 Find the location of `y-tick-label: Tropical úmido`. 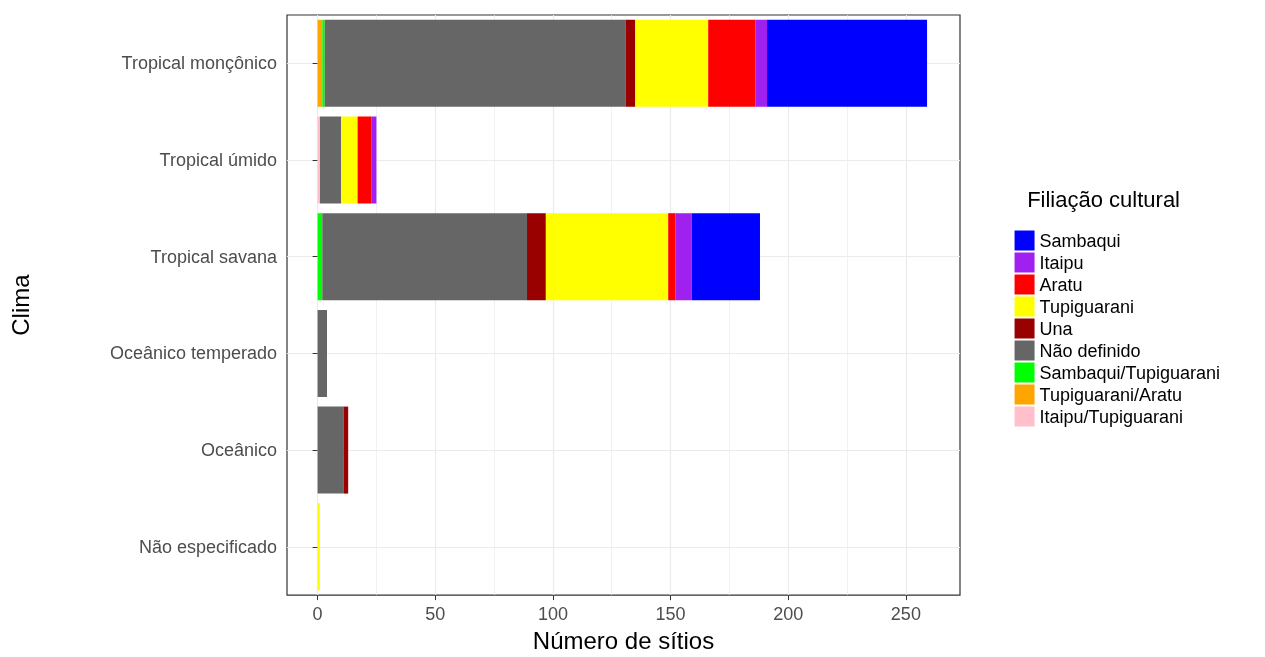

y-tick-label: Tropical úmido is located at coordinates (218, 160).